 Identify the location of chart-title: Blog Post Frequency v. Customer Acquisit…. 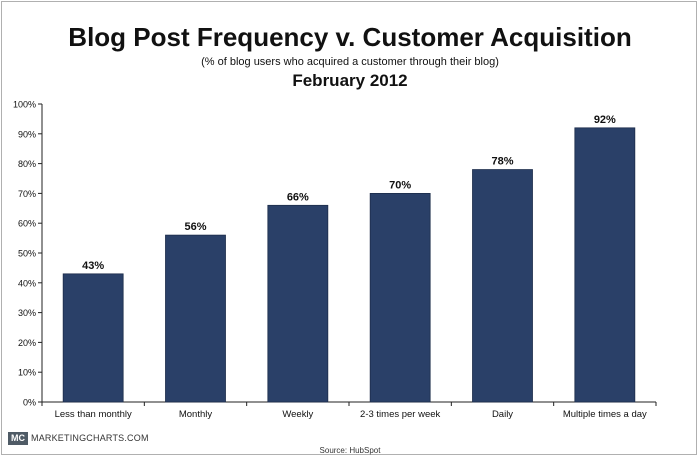
(350, 37).